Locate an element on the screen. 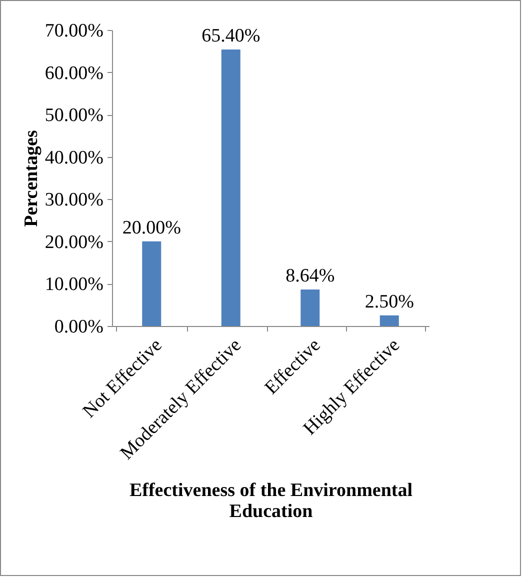 The image size is (523, 578). y-tick-label: 10.00% is located at coordinates (74, 285).